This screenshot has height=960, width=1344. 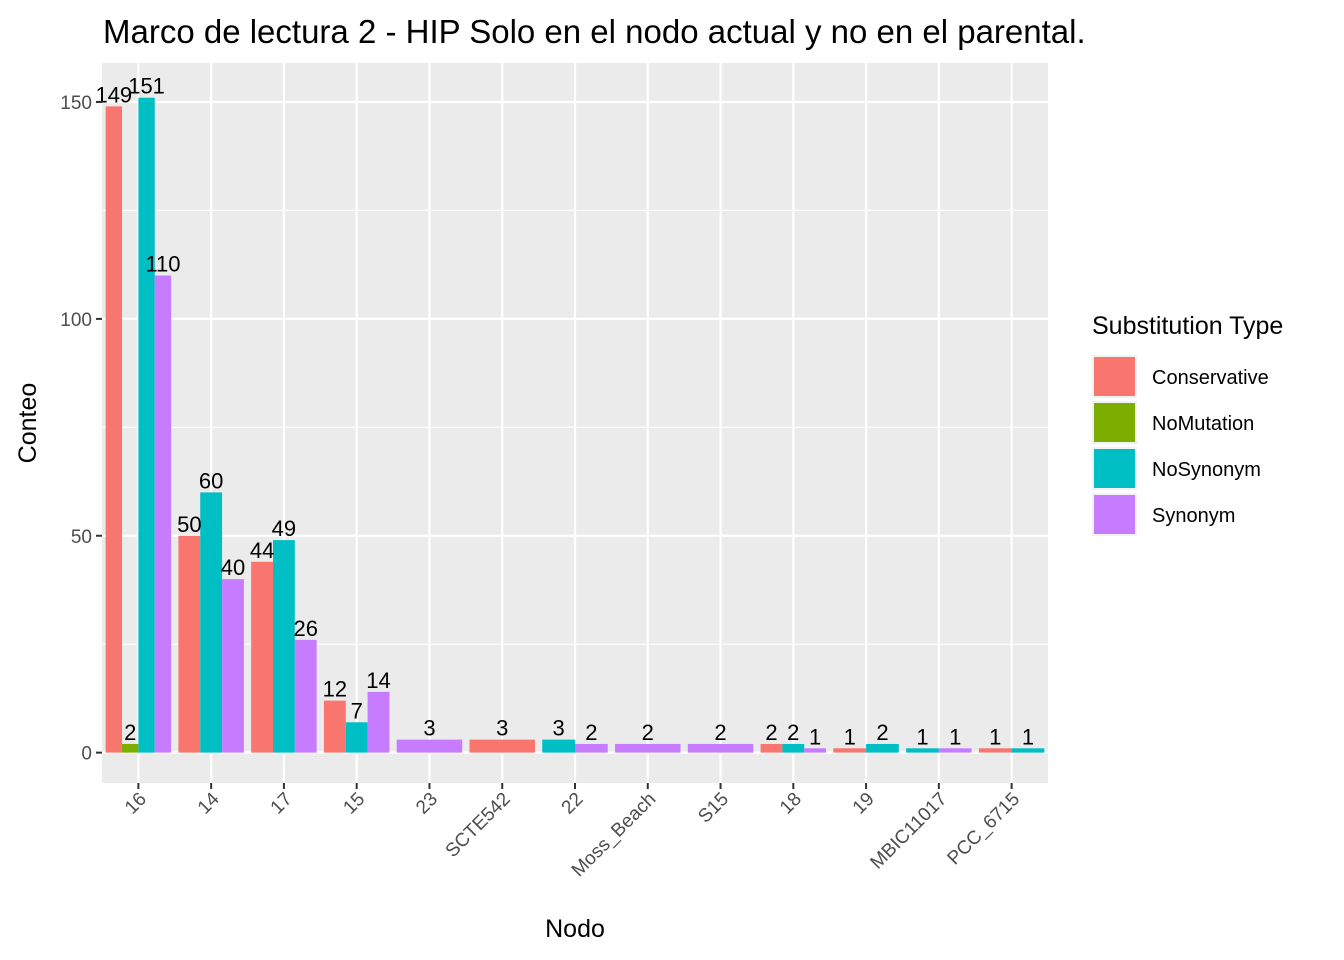 What do you see at coordinates (791, 804) in the screenshot?
I see `x-tick-label: 18` at bounding box center [791, 804].